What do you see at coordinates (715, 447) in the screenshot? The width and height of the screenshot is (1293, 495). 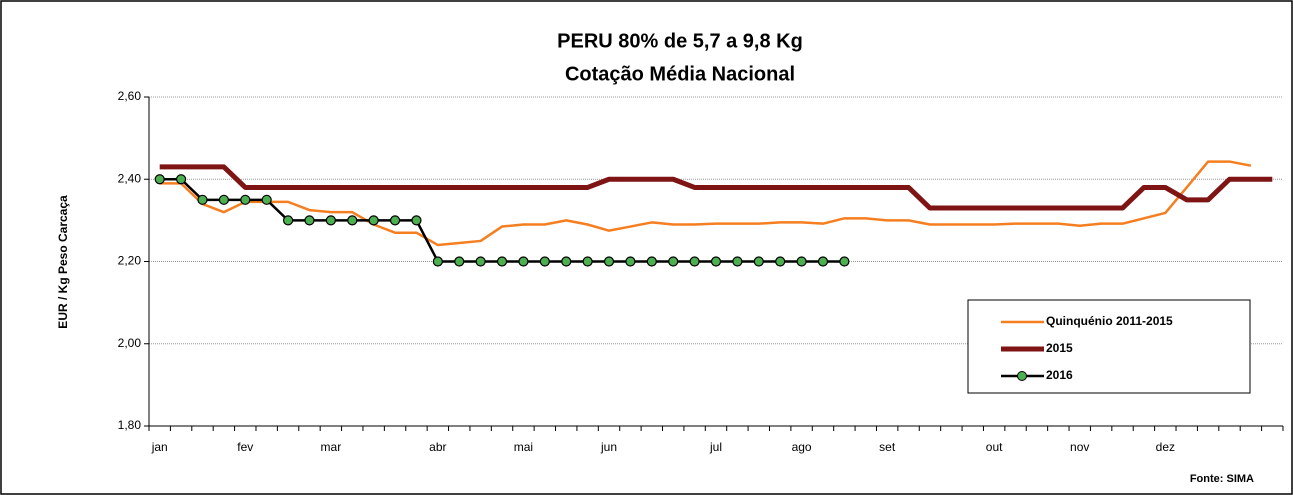 I see `x-tick-label: jul` at bounding box center [715, 447].